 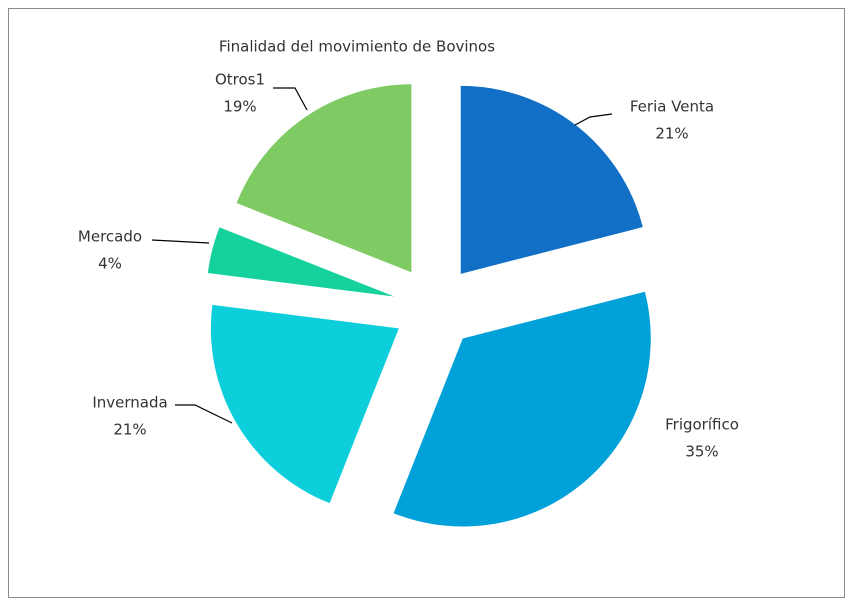 I want to click on slice-label: Frigorífico, so click(x=702, y=425).